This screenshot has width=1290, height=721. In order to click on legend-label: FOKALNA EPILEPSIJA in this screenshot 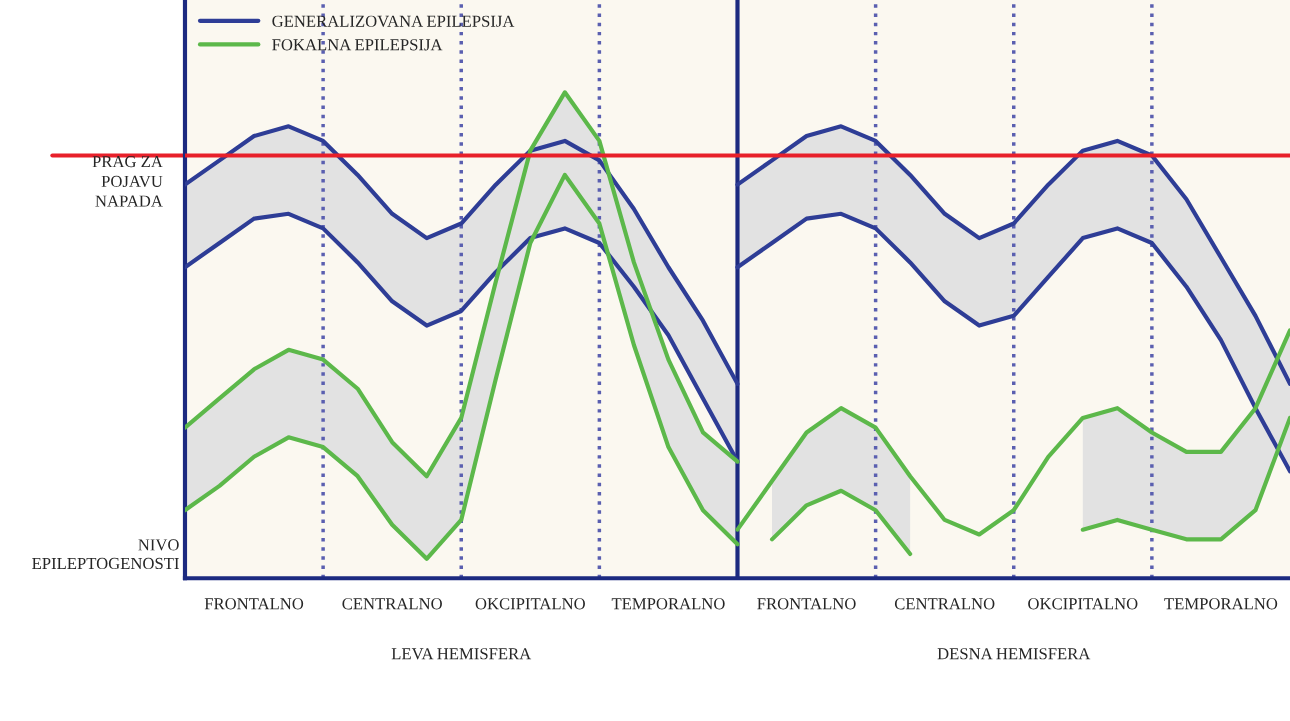, I will do `click(357, 45)`.